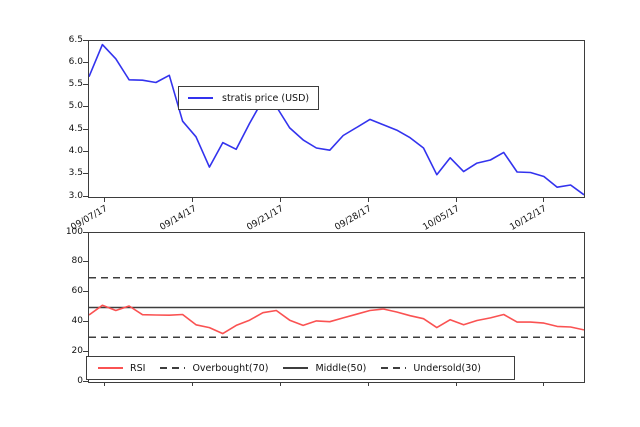 The width and height of the screenshot is (640, 427). I want to click on rsi-ytick-label: 20, so click(77, 350).